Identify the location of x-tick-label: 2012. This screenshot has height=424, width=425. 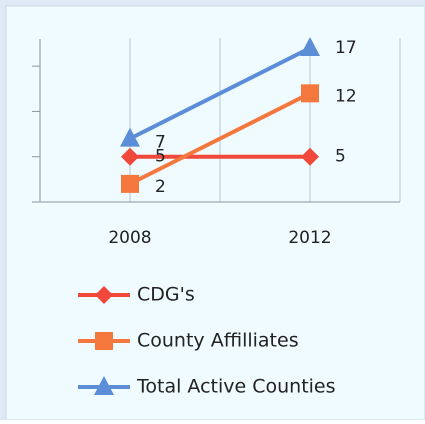
(309, 238).